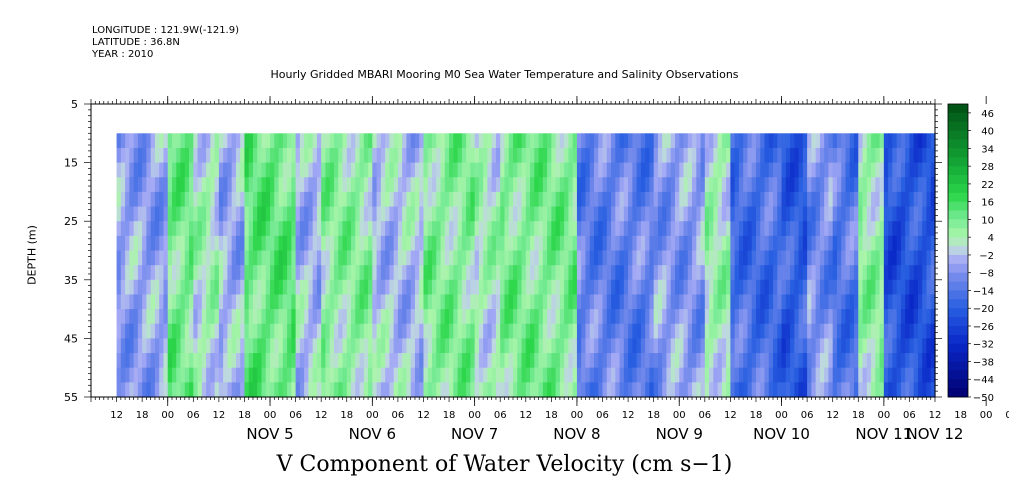  I want to click on colorbar-swatch, so click(958, 188).